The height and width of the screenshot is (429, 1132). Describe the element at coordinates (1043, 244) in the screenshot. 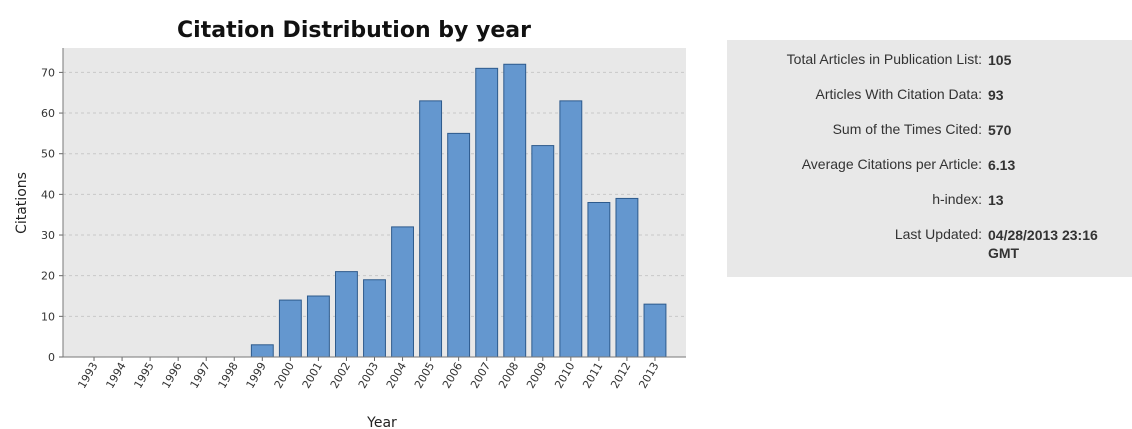

I see `stat-value: 04/28/2013 23:16 GMT` at that location.